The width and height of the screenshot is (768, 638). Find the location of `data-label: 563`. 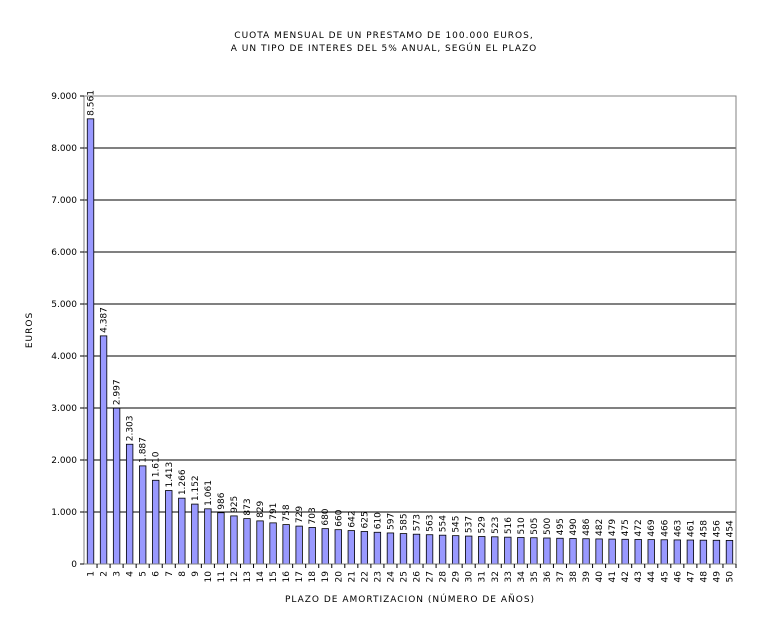

data-label: 563 is located at coordinates (431, 523).